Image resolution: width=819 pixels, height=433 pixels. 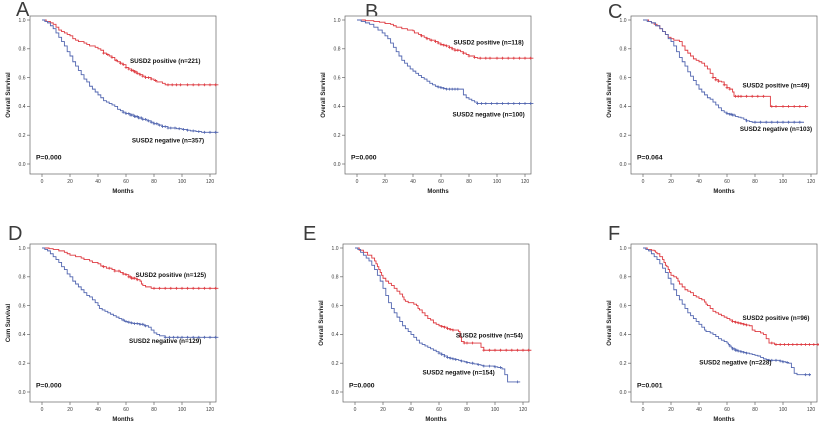 What do you see at coordinates (15, 234) in the screenshot?
I see `panel-letter-d: D` at bounding box center [15, 234].